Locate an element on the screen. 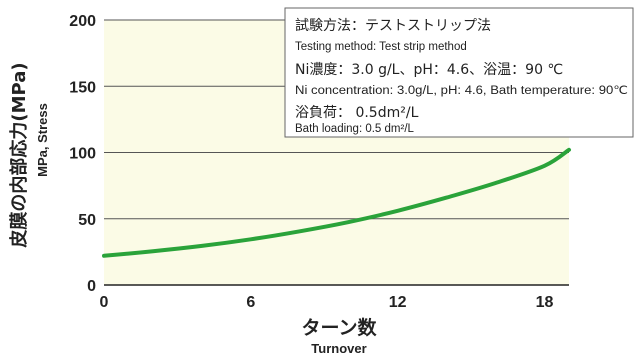 Image resolution: width=640 pixels, height=355 pixels. x-tick-labels: 0 6 12 18 is located at coordinates (327, 302).